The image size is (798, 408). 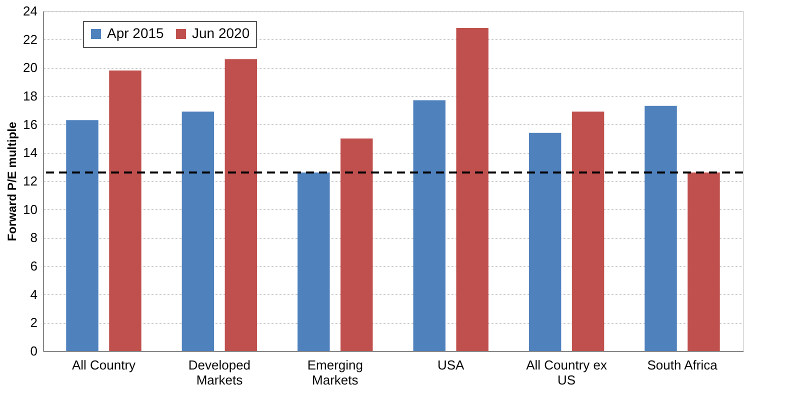 What do you see at coordinates (30, 209) in the screenshot?
I see `y-tick-label: 10` at bounding box center [30, 209].